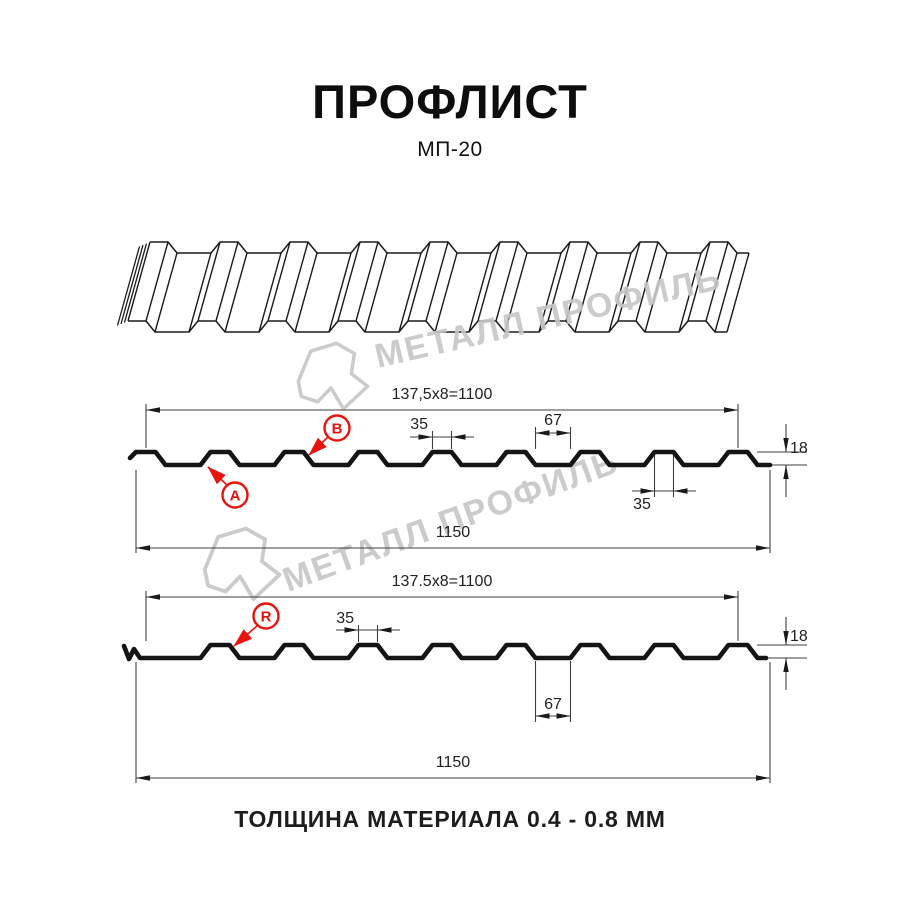  Describe the element at coordinates (799, 448) in the screenshot. I see `dim-height: 18` at that location.